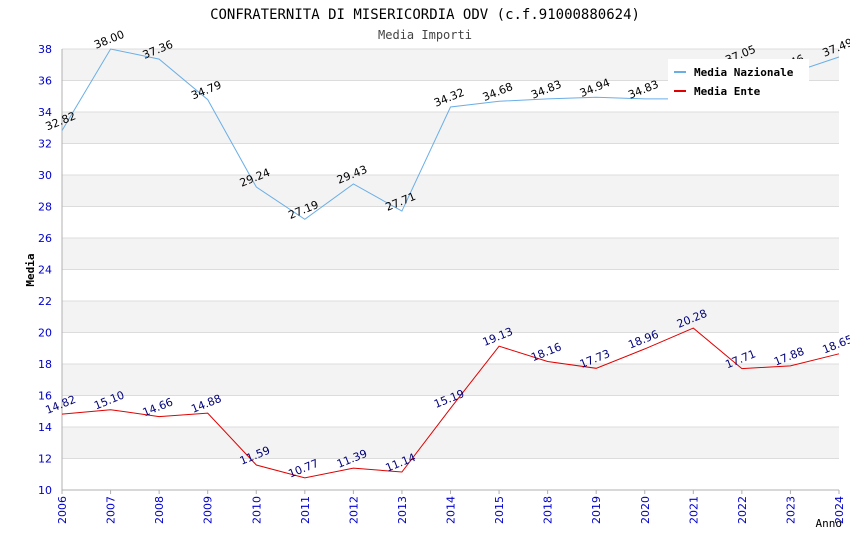  What do you see at coordinates (109, 40) in the screenshot?
I see `data-label: 38.00` at bounding box center [109, 40].